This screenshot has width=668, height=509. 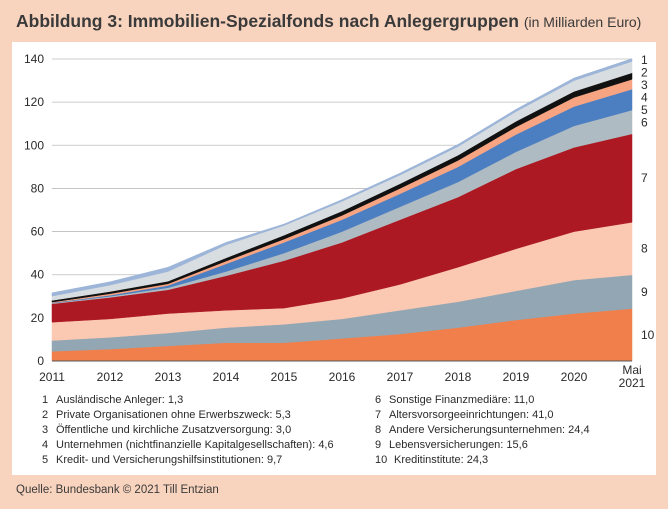 What do you see at coordinates (38, 232) in the screenshot?
I see `y-tick-label: 60` at bounding box center [38, 232].